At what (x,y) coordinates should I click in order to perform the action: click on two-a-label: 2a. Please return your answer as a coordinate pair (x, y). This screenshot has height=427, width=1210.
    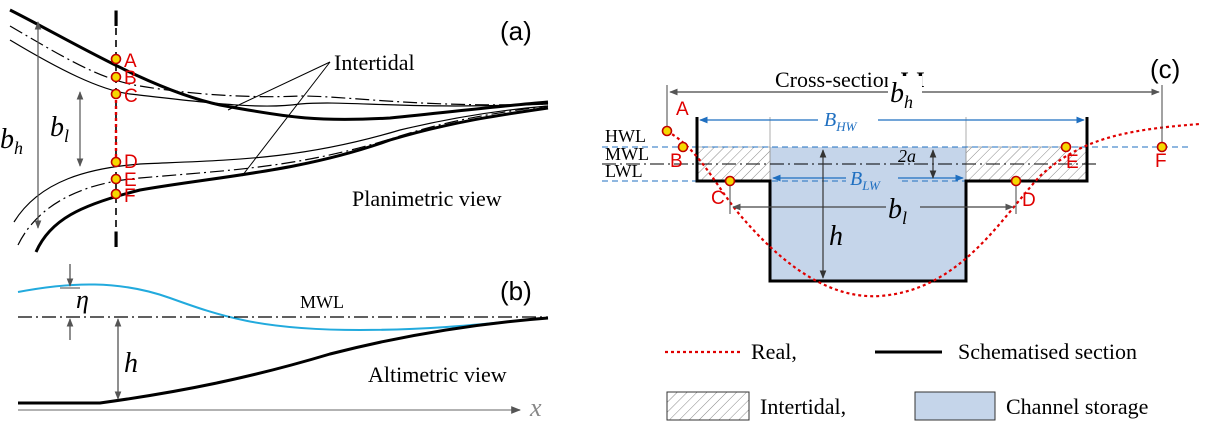
    Looking at the image, I should click on (907, 156).